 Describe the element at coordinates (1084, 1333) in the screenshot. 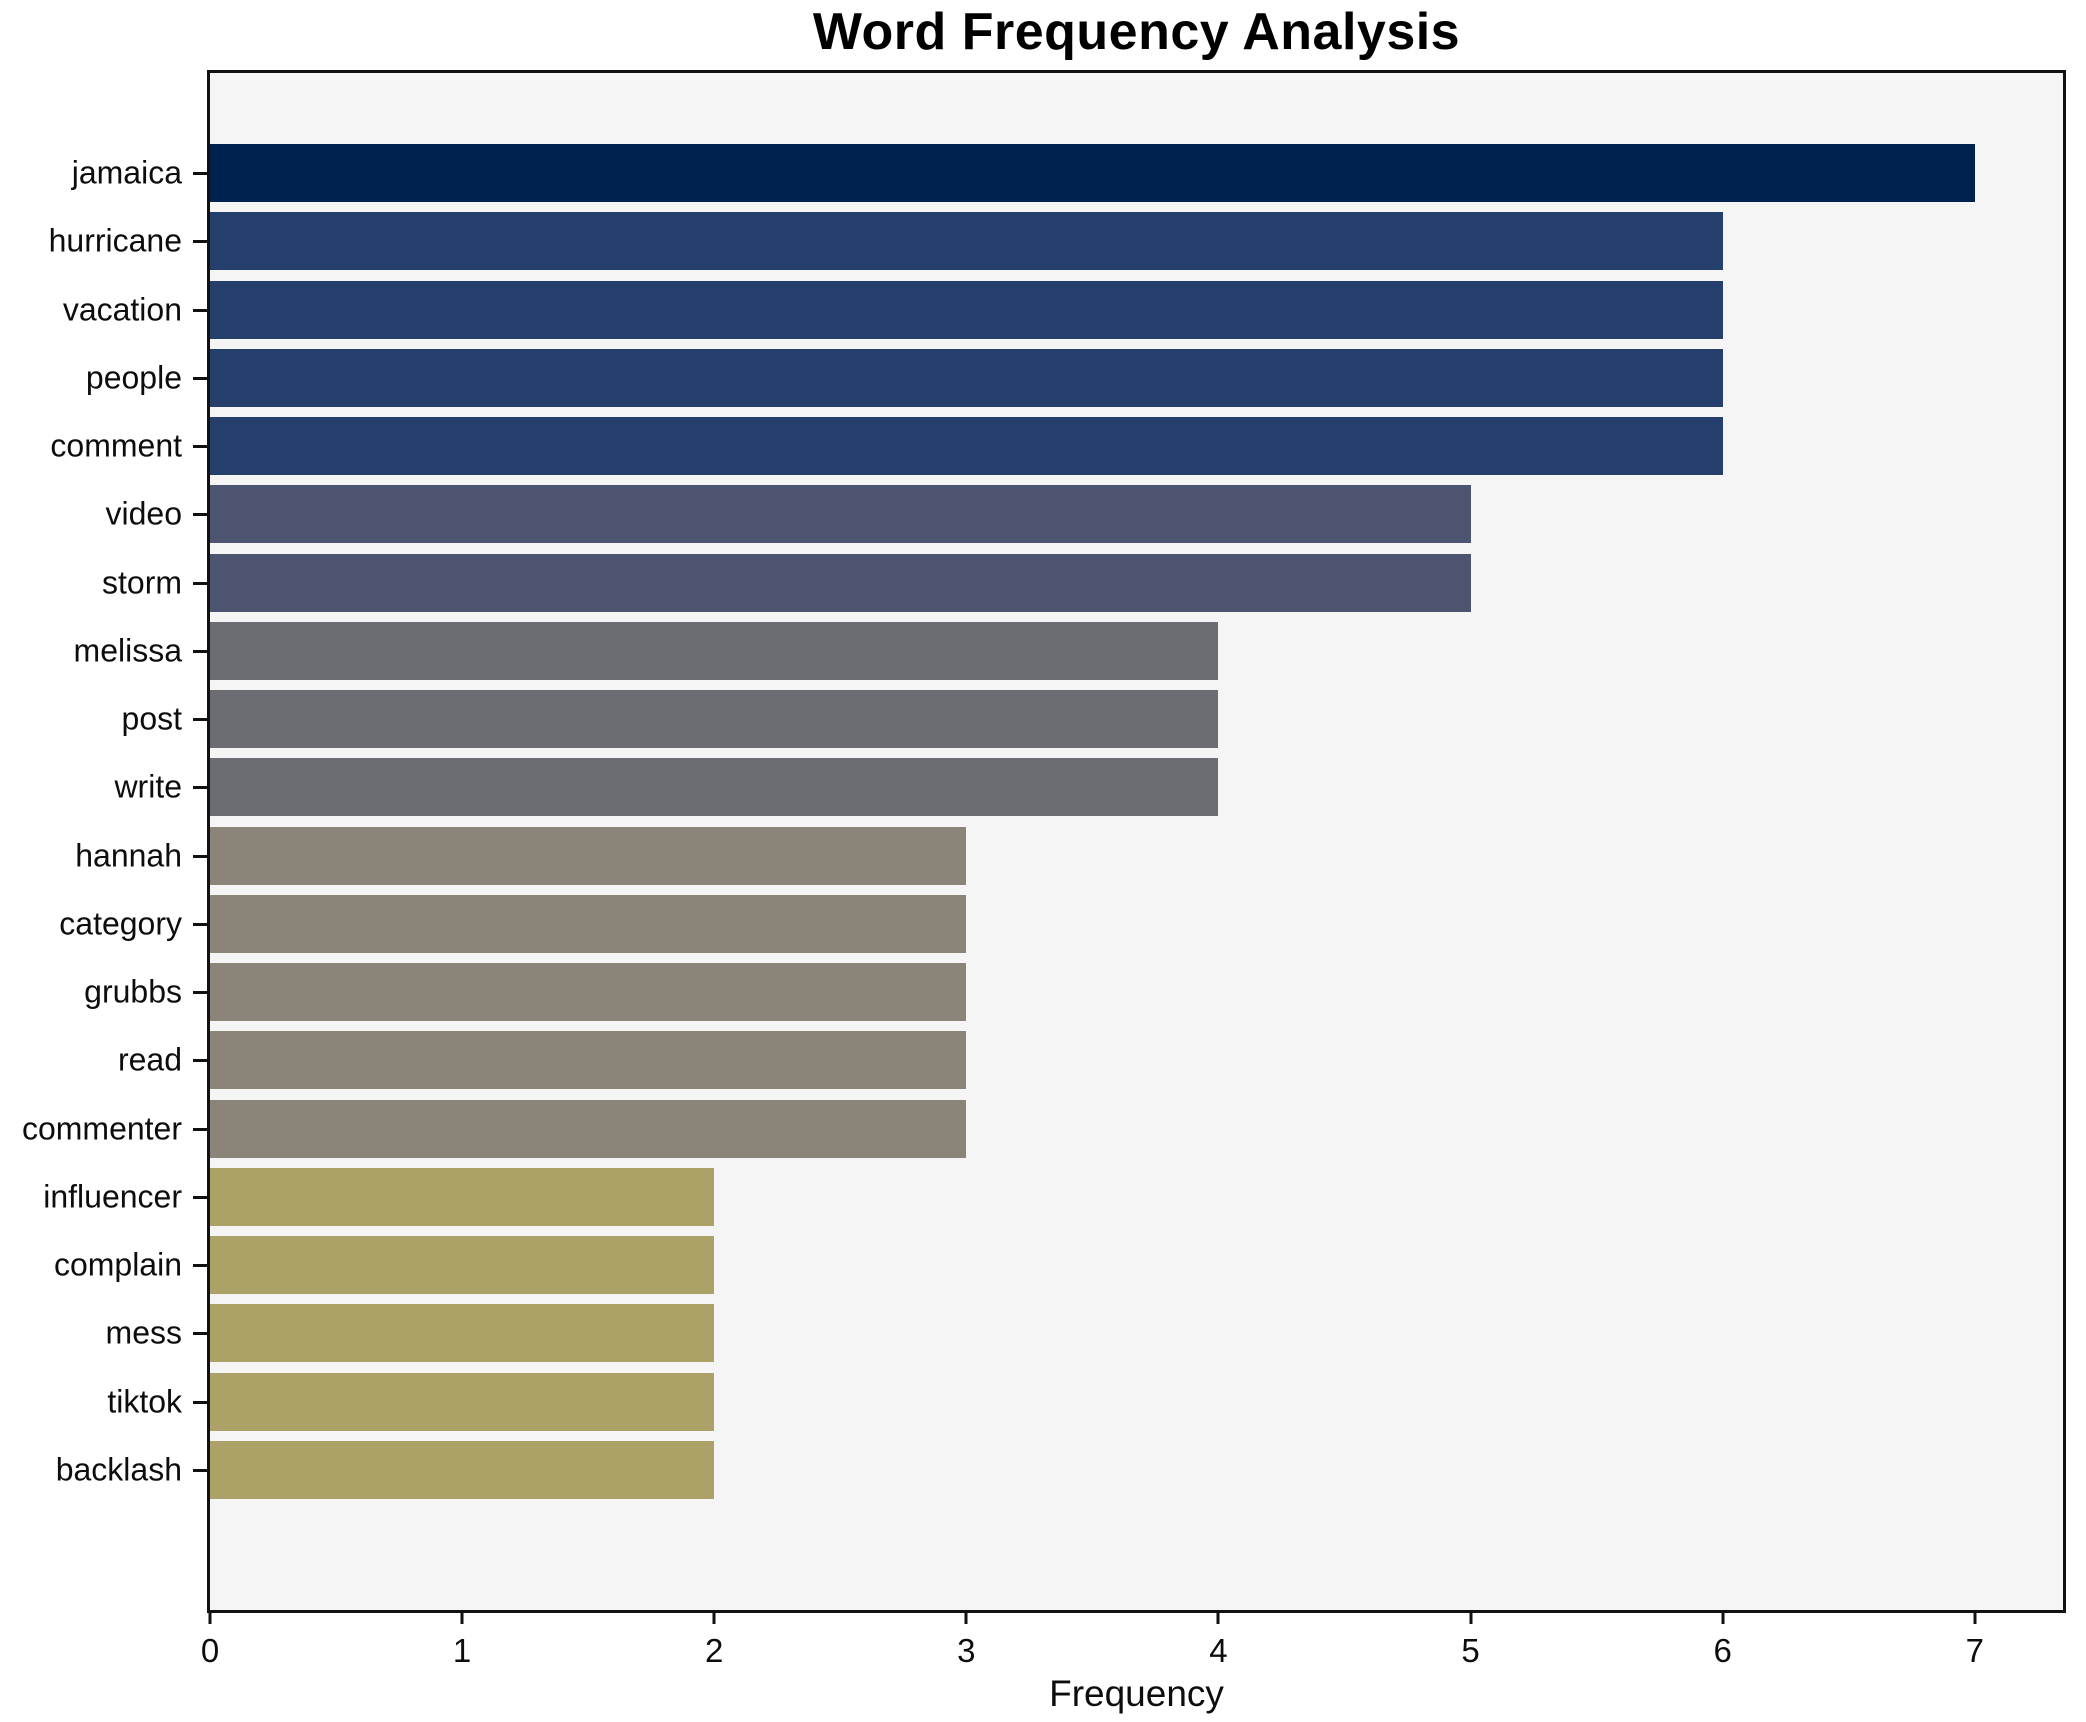

I see `bar-row: mess` at that location.